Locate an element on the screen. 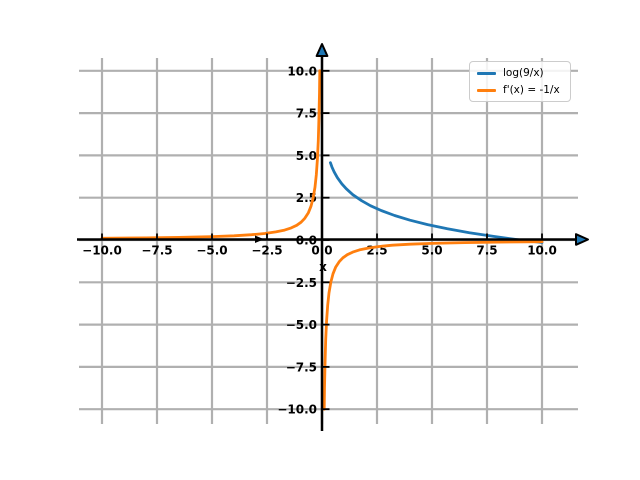  y-tick-label: 10.0 is located at coordinates (302, 71).